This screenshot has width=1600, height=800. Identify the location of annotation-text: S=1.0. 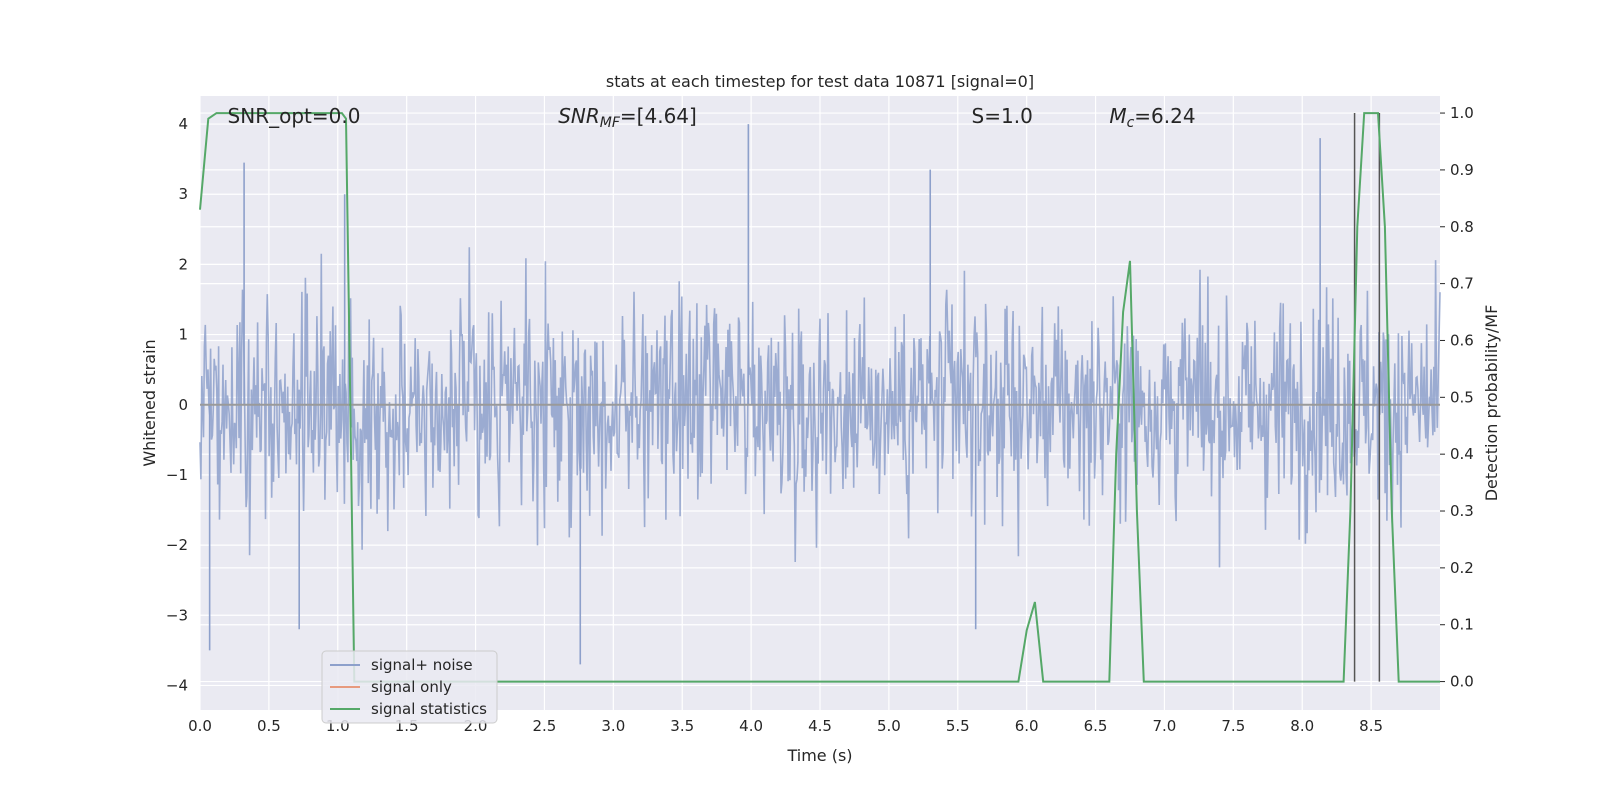
(1002, 116).